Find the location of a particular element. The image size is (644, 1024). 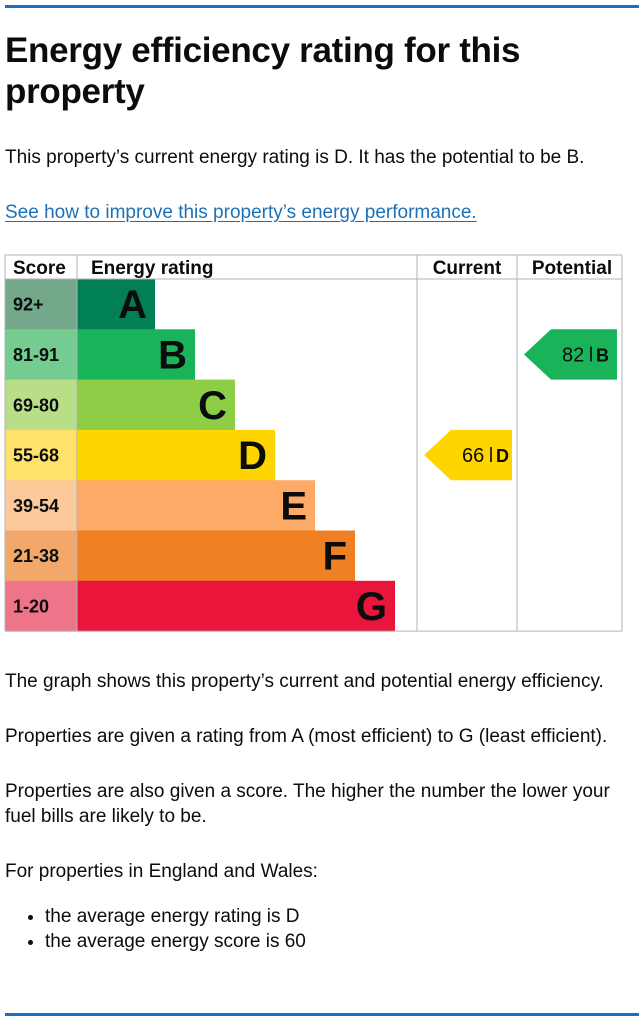

score-cell-d is located at coordinates (41, 455).